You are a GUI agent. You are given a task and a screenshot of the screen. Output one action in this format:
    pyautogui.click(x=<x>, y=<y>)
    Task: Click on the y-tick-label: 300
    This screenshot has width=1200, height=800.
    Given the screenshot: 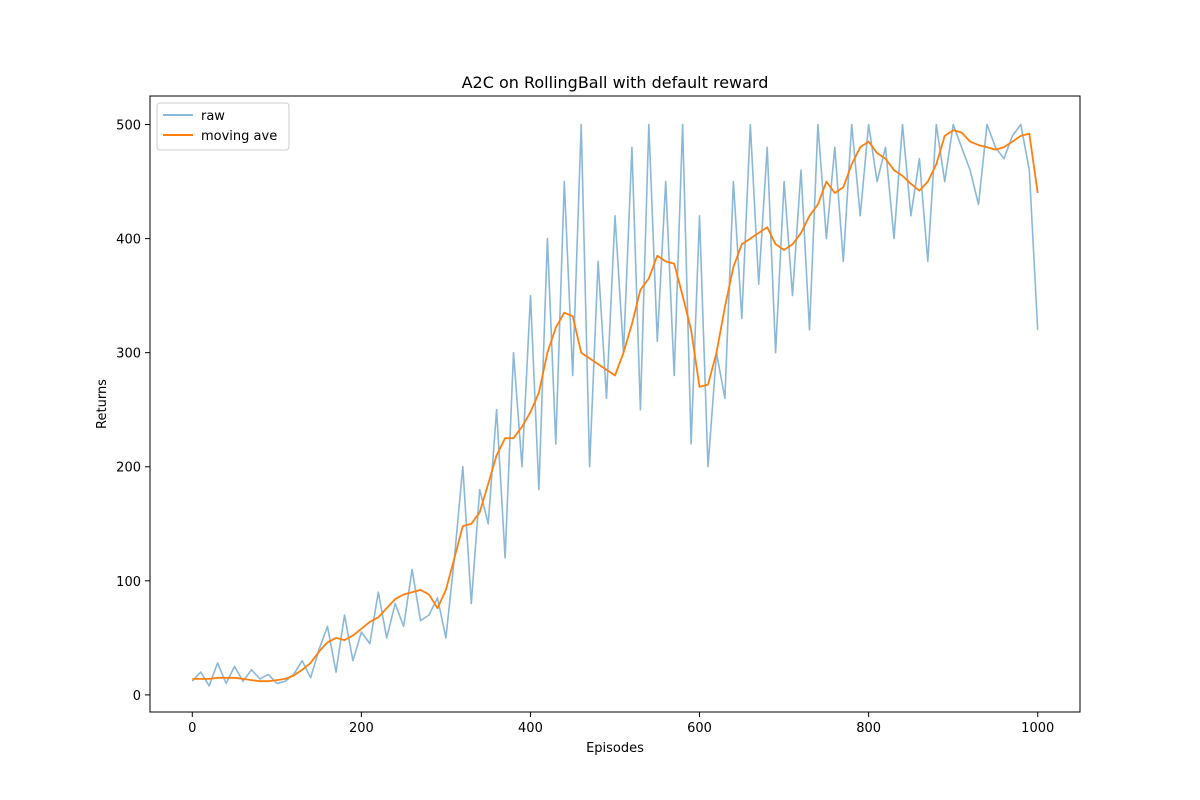 What is the action you would take?
    pyautogui.click(x=128, y=354)
    